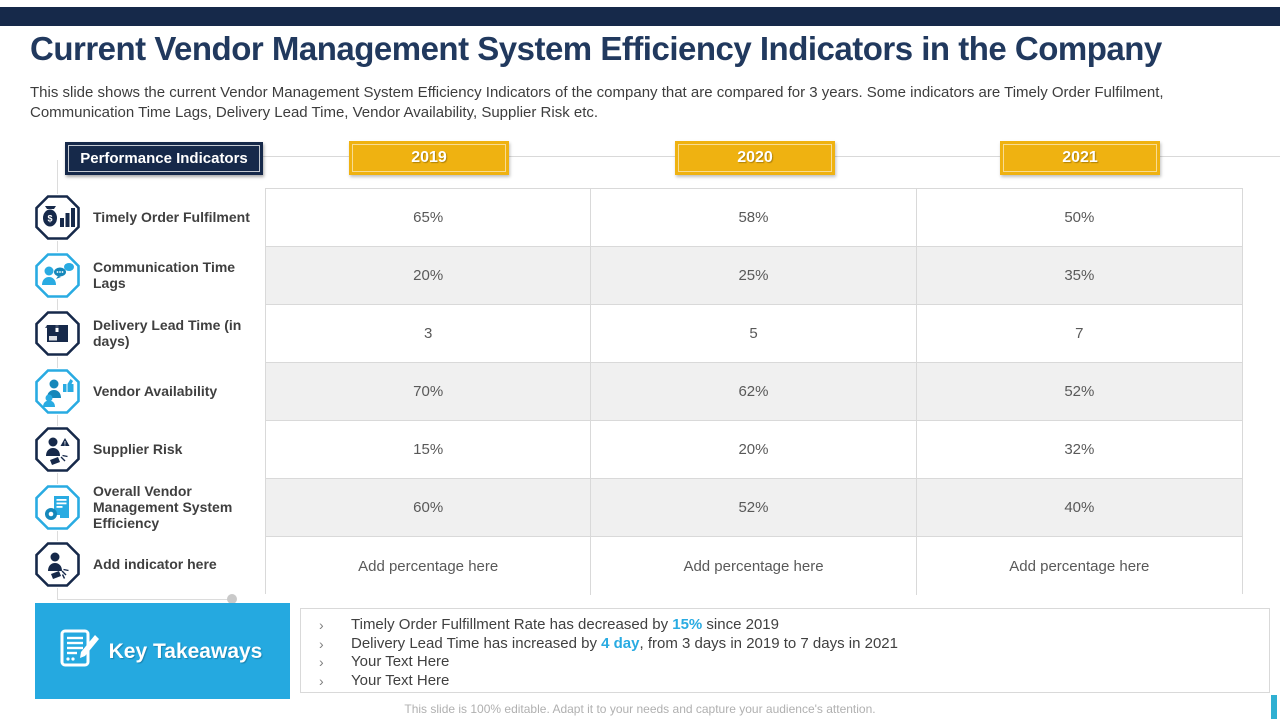 The height and width of the screenshot is (720, 1280). What do you see at coordinates (672, 156) in the screenshot?
I see `header-divider` at bounding box center [672, 156].